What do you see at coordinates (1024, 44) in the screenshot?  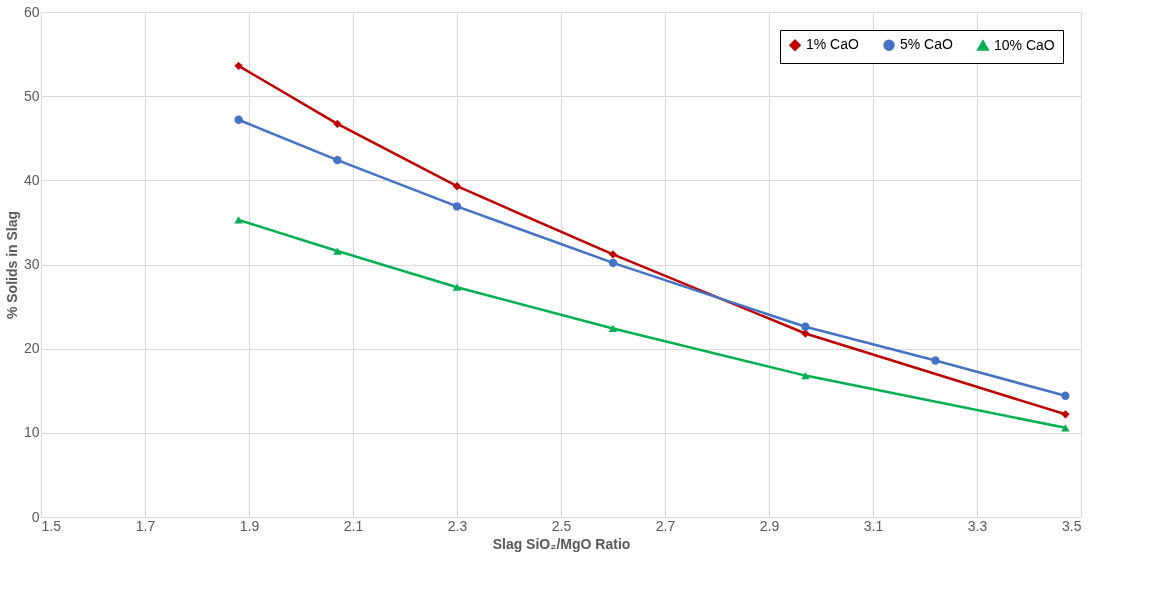 I see `legend-label: 10% CaO` at bounding box center [1024, 44].